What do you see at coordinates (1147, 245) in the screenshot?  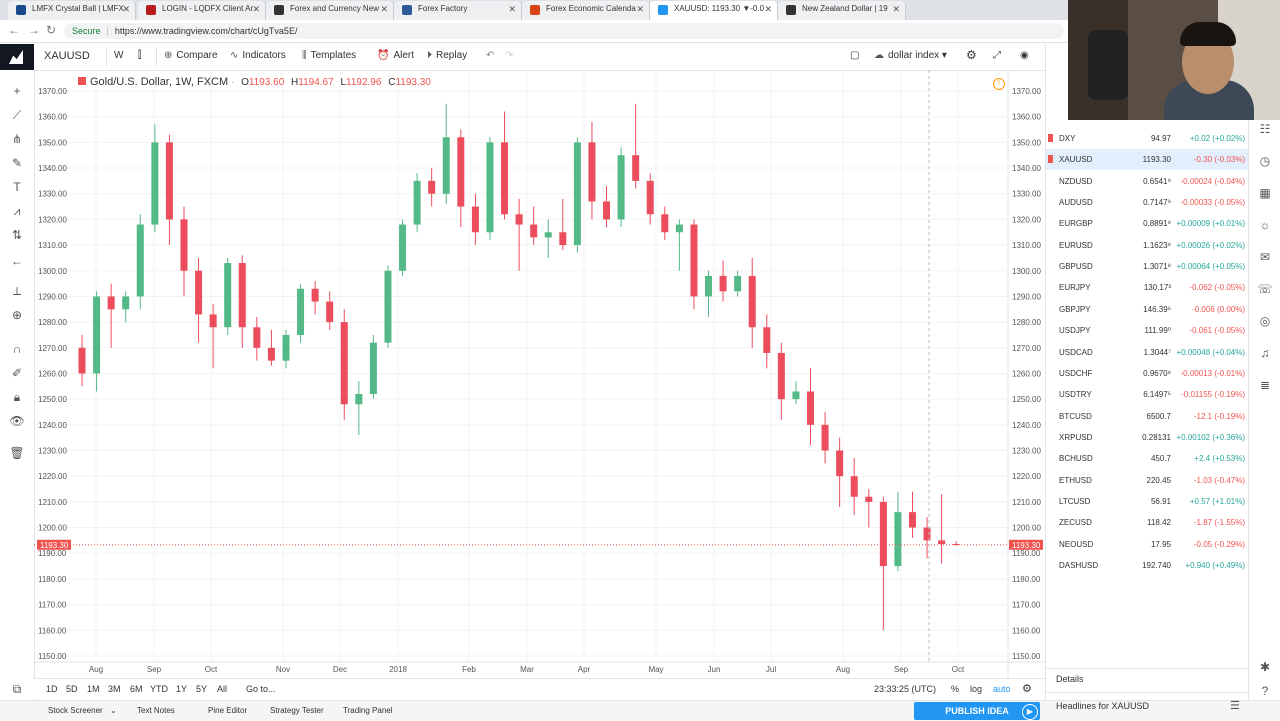 I see `watchlist-row: EURUSD 1.1623⁸ +0.00026 (+0.02%)` at bounding box center [1147, 245].